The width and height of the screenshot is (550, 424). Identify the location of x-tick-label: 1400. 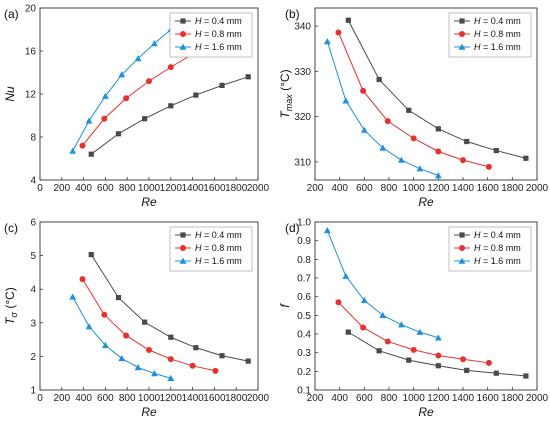
(463, 188).